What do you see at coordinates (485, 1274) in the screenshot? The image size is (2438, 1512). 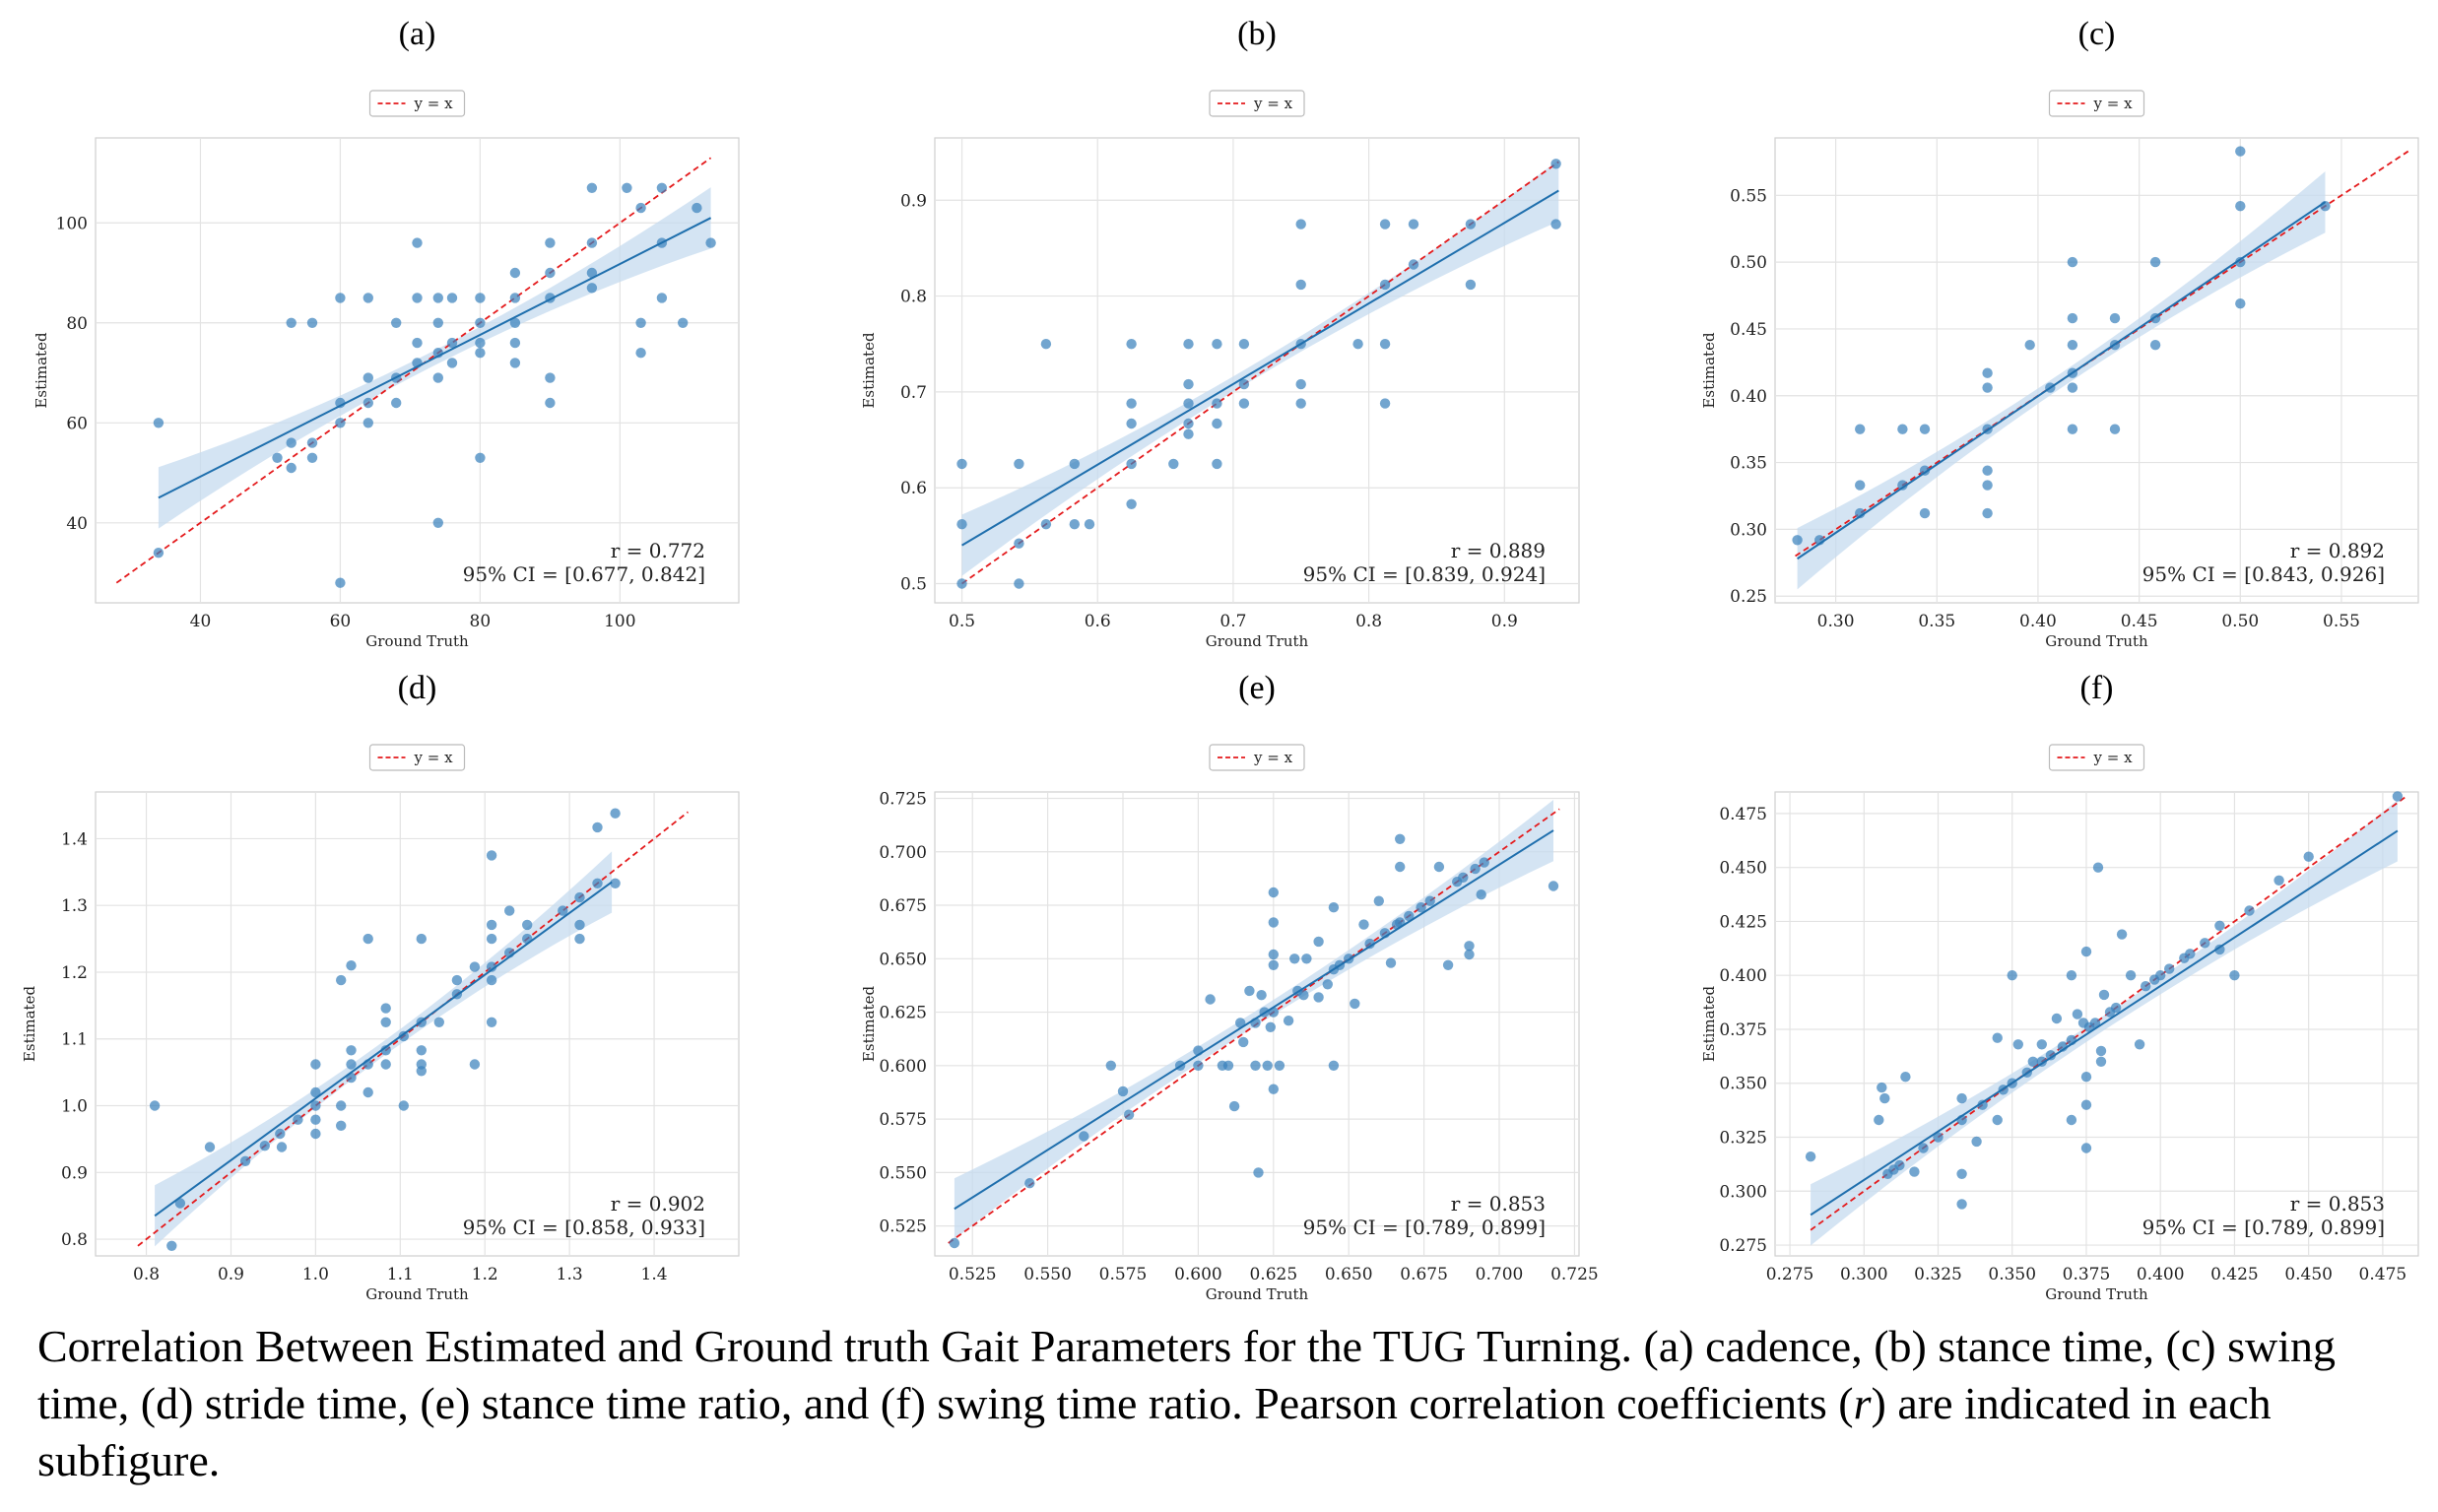 I see `x-tick-label: 1.2` at bounding box center [485, 1274].